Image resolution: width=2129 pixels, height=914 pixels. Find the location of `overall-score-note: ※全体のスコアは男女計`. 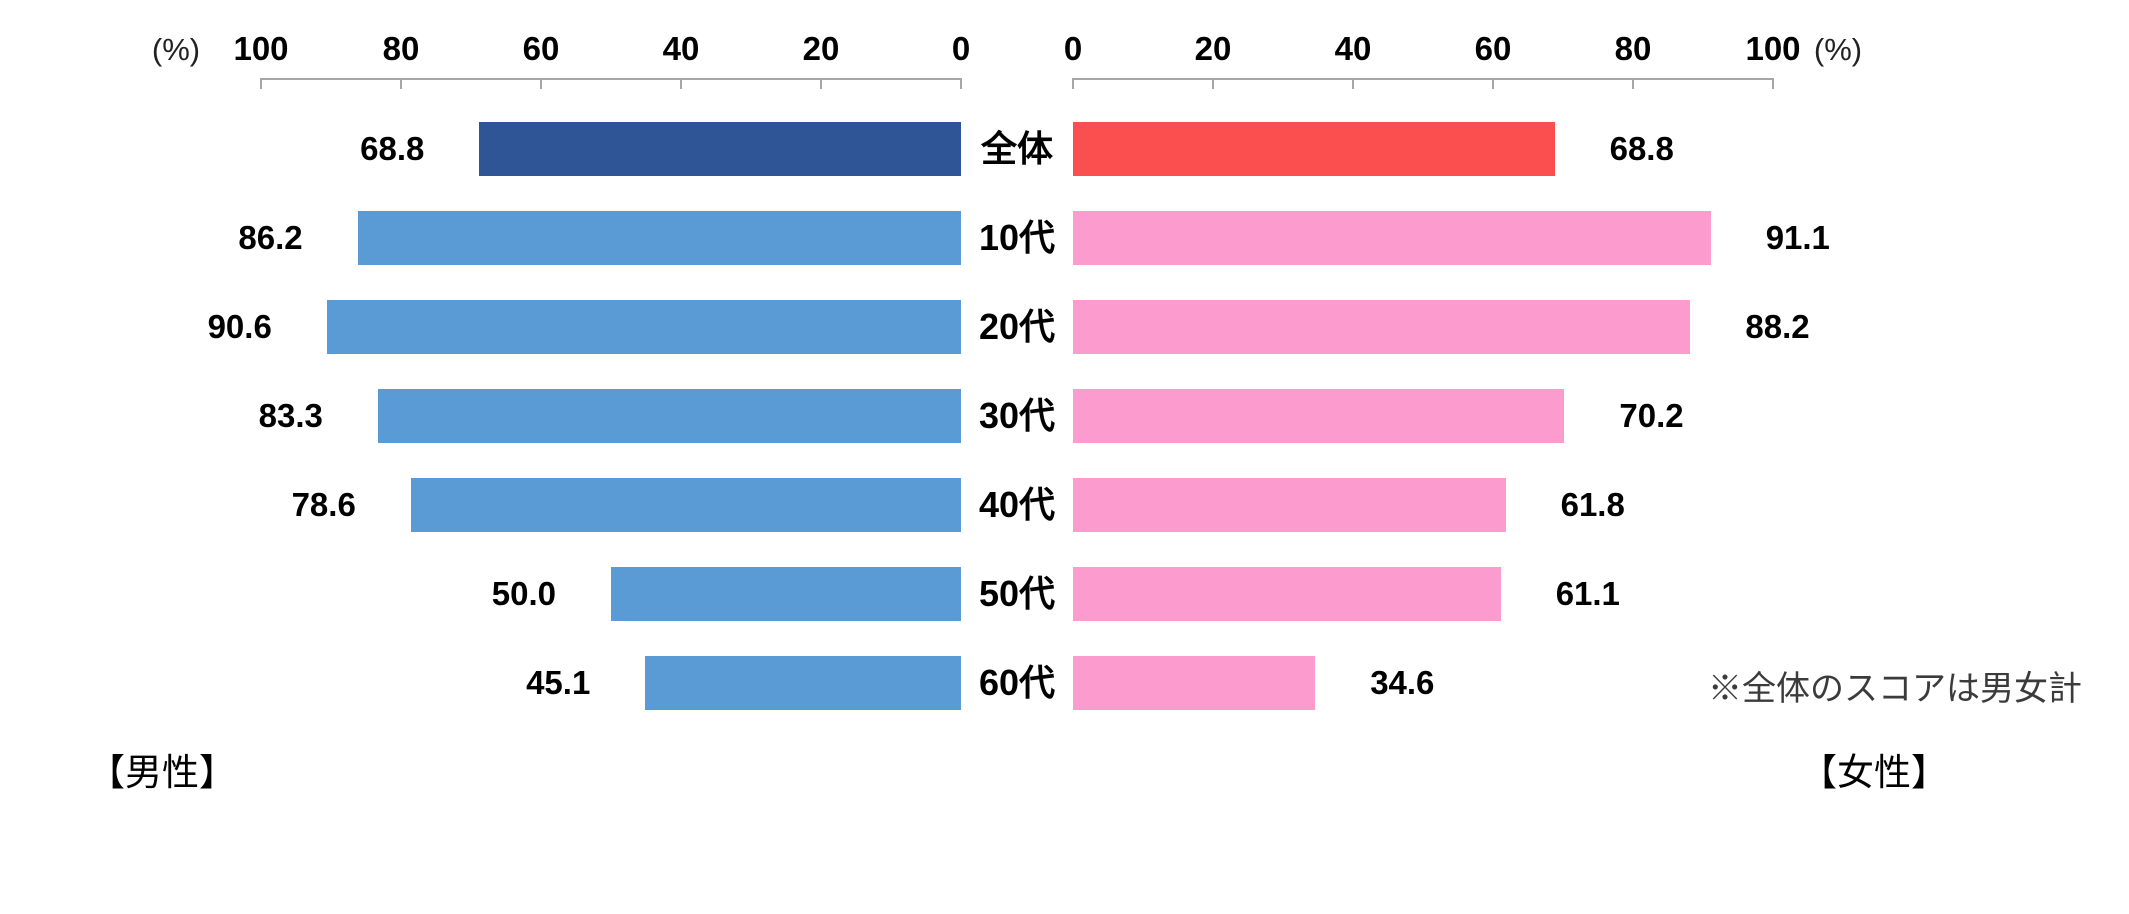

overall-score-note: ※全体のスコアは男女計 is located at coordinates (1895, 689).